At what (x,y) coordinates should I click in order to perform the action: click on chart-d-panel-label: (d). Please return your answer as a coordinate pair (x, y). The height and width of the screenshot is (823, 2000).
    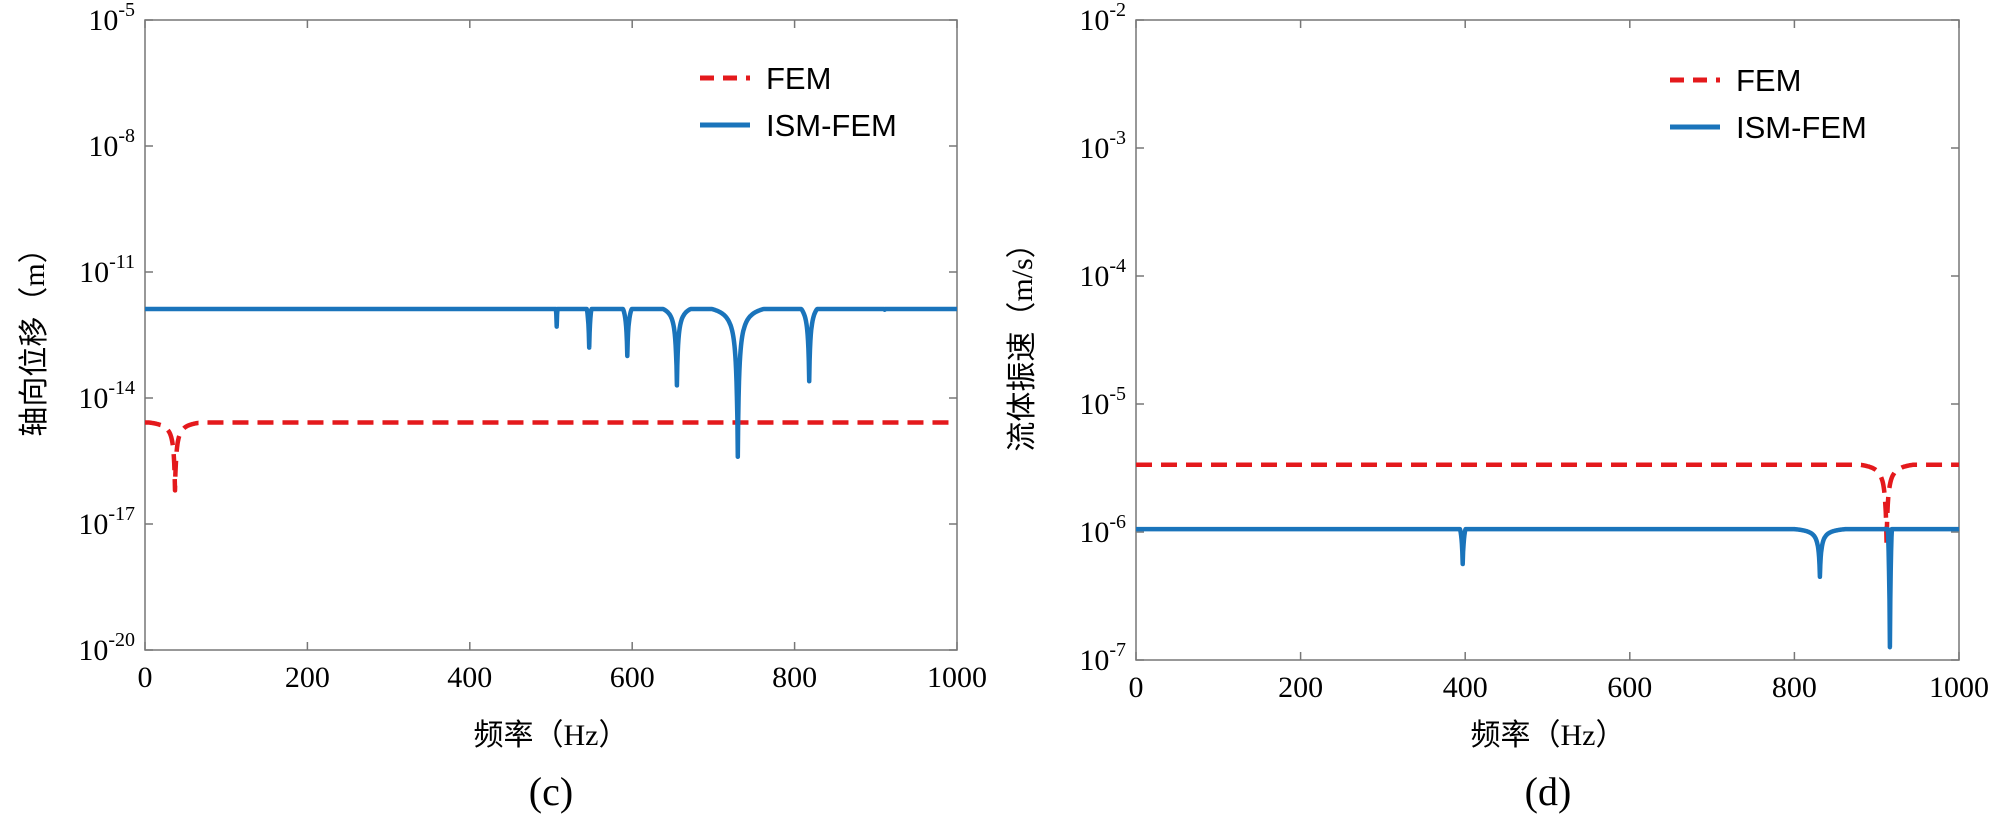
    Looking at the image, I should click on (1548, 791).